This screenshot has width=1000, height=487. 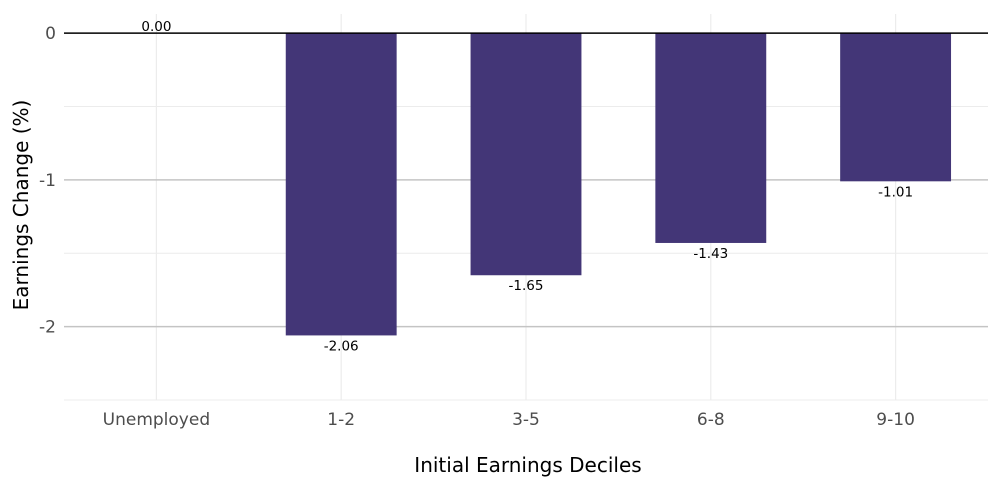 What do you see at coordinates (895, 192) in the screenshot?
I see `data-label: -1.01` at bounding box center [895, 192].